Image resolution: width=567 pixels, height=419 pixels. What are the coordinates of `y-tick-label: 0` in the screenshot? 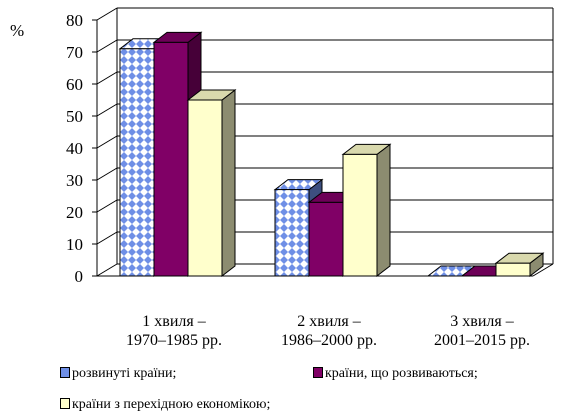 It's located at (79, 276).